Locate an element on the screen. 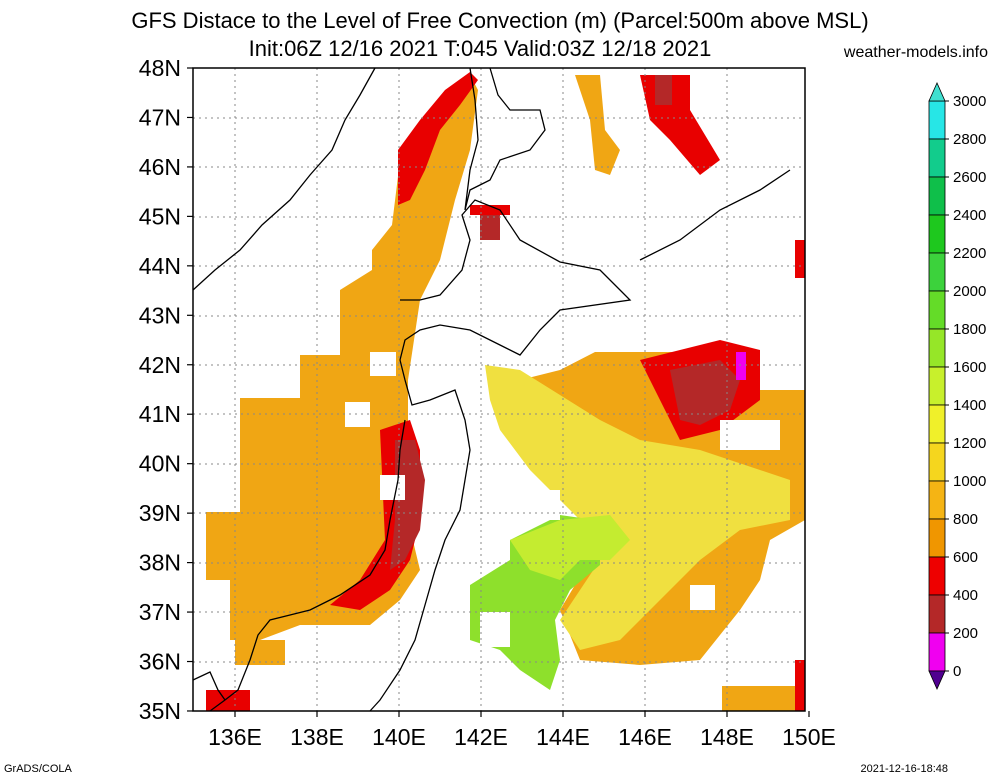 This screenshot has width=1000, height=779. colorbar-bottom-arrow is located at coordinates (937, 680).